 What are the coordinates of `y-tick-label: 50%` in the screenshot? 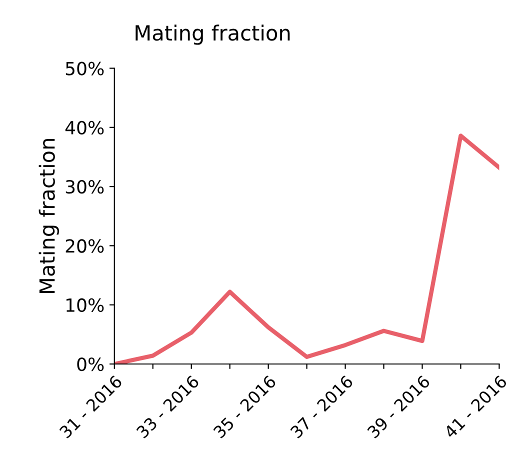 It's located at (85, 69).